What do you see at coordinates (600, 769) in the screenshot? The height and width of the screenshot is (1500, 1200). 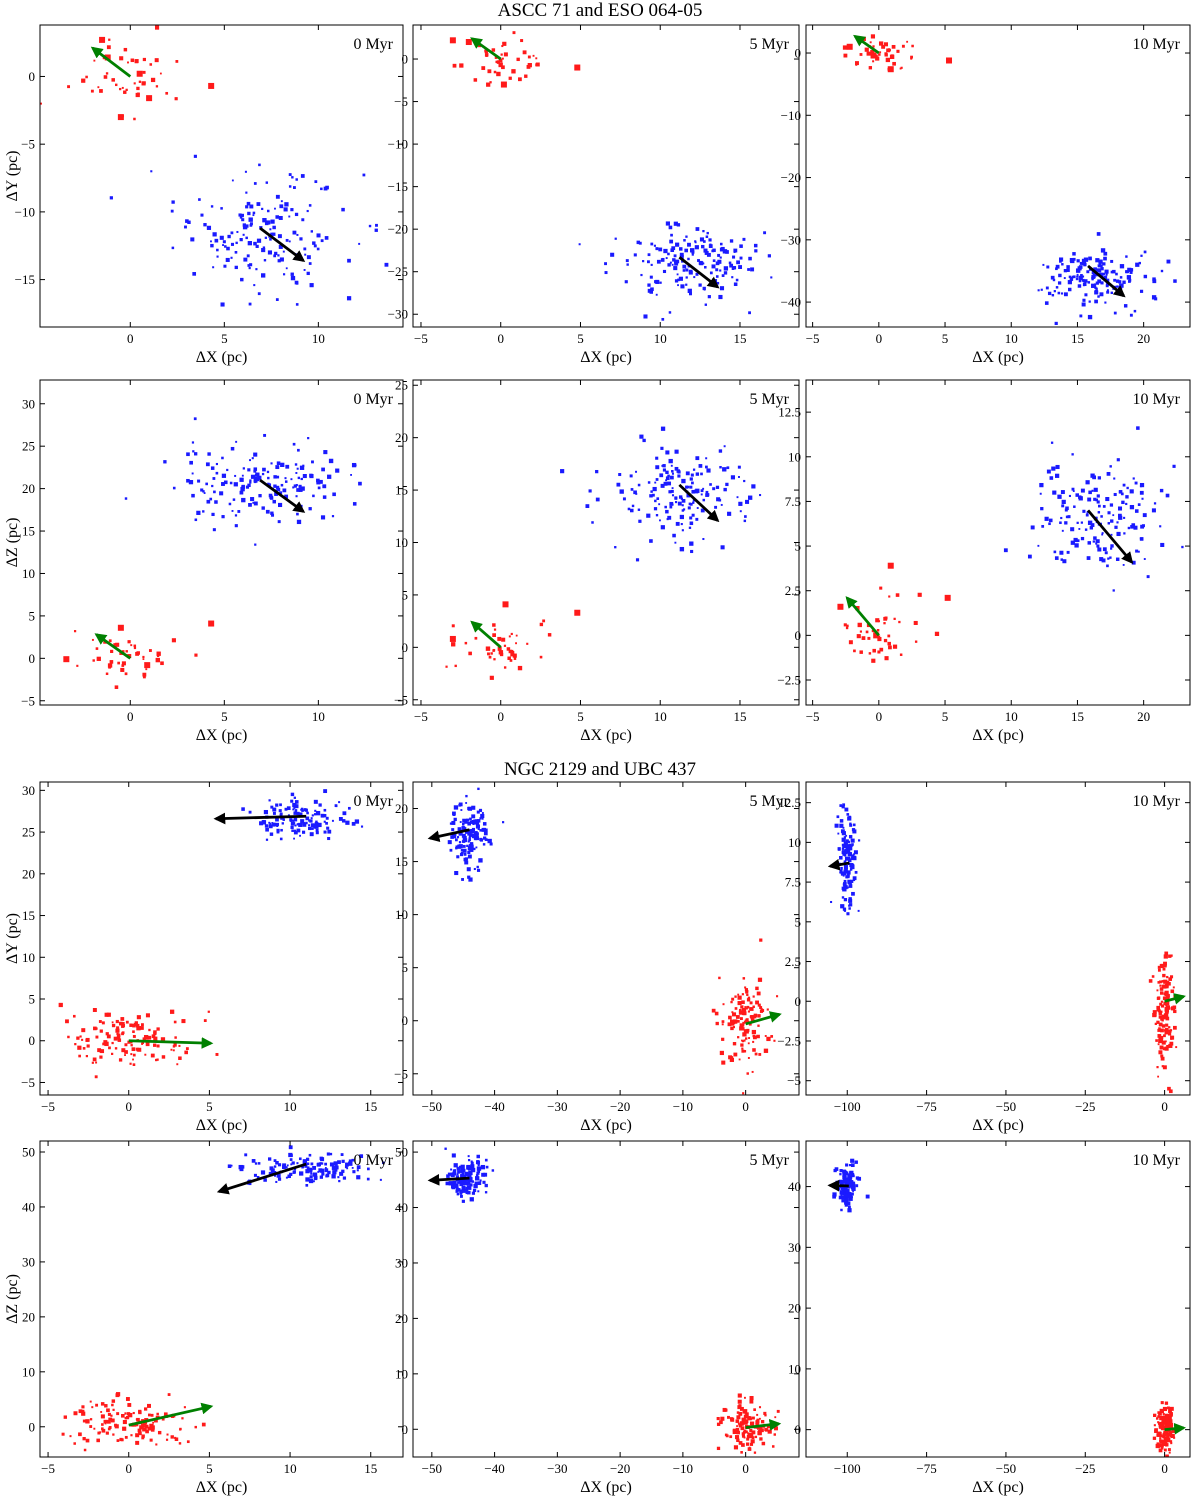 I see `section-title-b: NGC 2129 and UBC 437` at bounding box center [600, 769].